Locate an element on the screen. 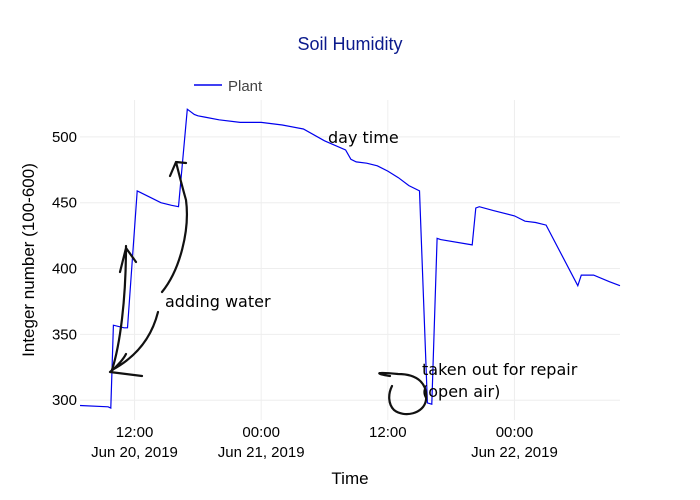  y-axis-title: Integer number (100-600) is located at coordinates (28, 260).